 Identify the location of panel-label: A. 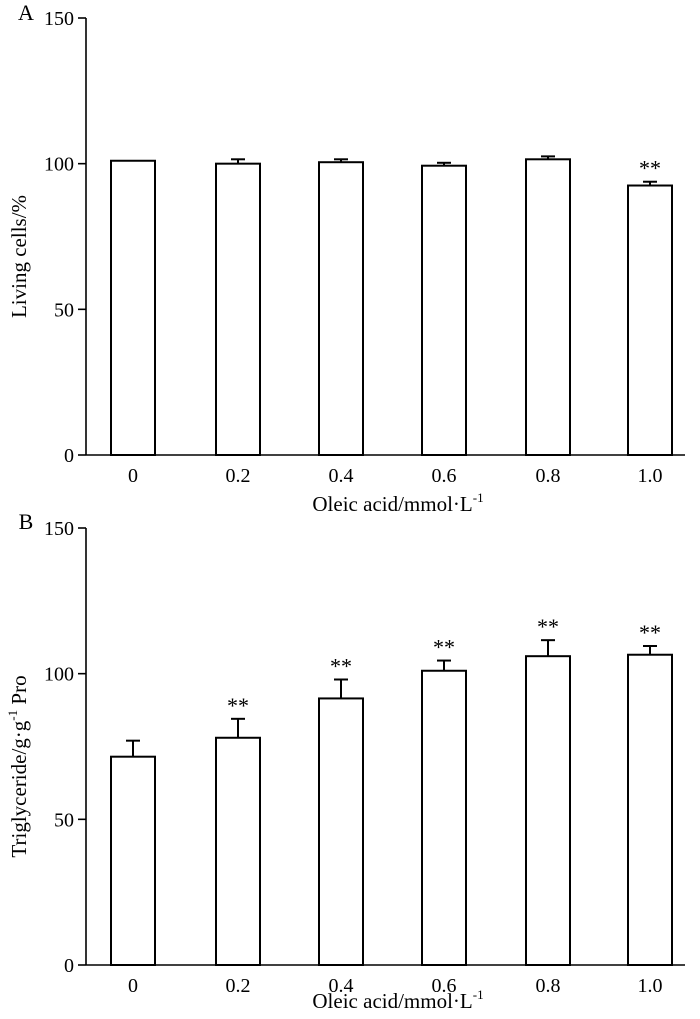
(26, 12).